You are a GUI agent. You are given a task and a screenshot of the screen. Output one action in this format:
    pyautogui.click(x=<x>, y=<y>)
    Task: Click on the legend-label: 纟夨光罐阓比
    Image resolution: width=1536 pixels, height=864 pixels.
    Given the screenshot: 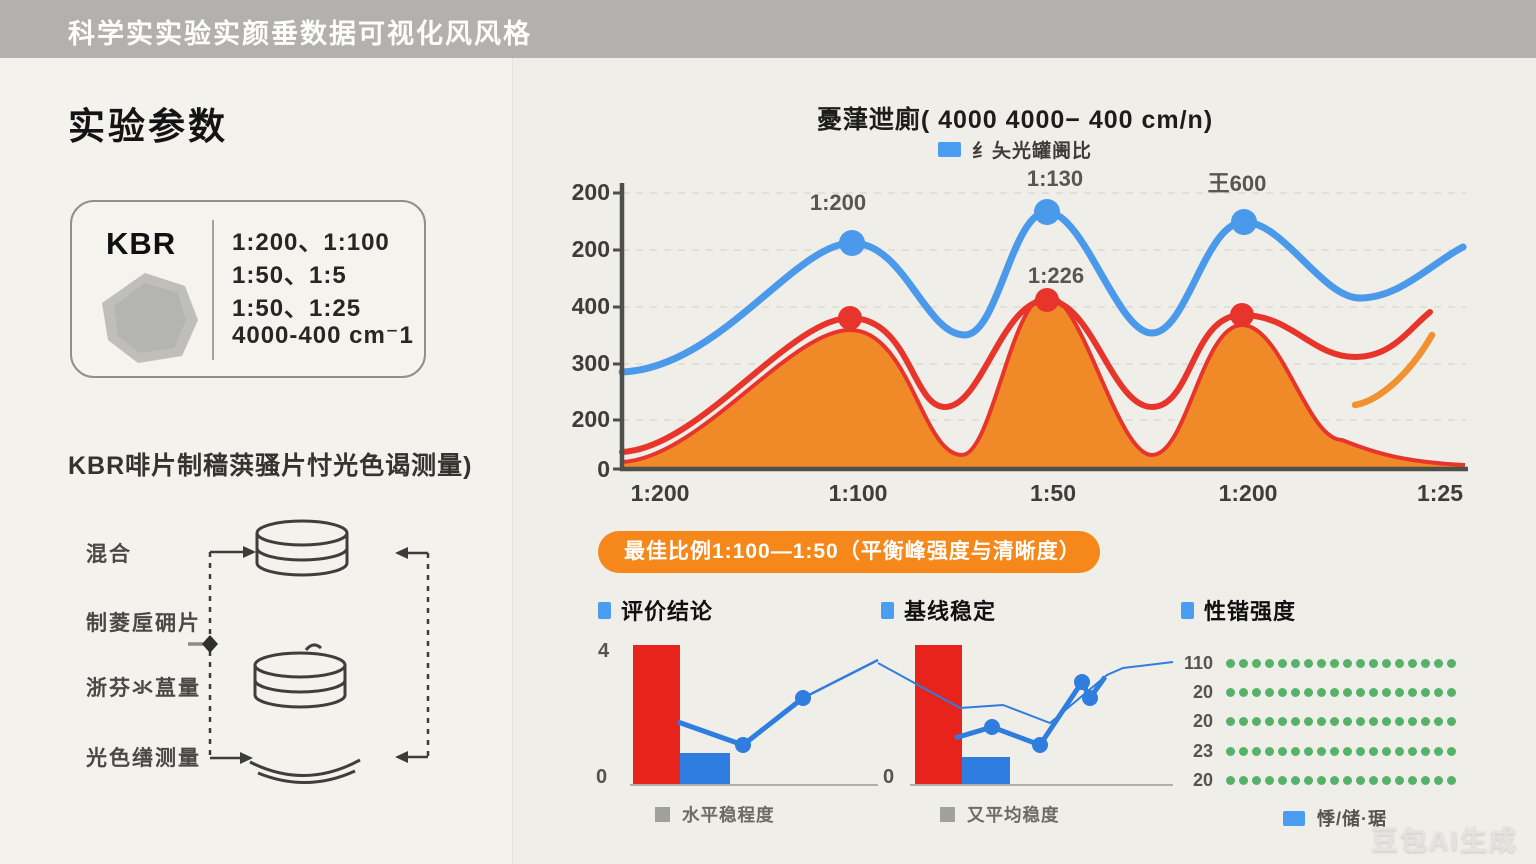 What is the action you would take?
    pyautogui.click(x=1031, y=151)
    